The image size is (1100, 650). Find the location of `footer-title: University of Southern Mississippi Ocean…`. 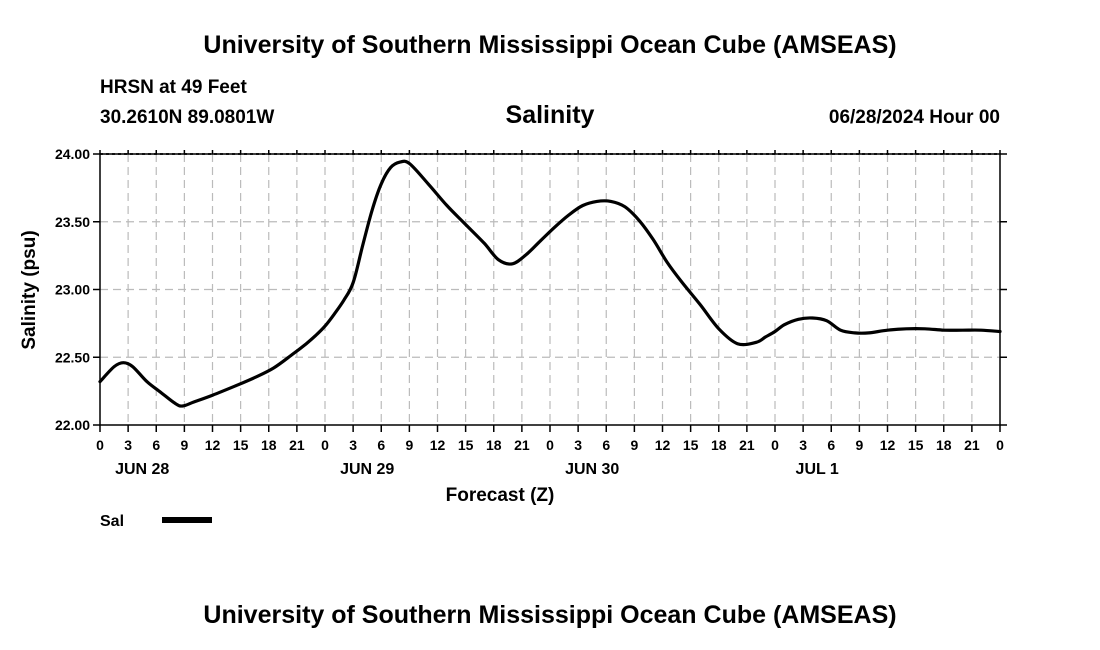

footer-title: University of Southern Mississippi Ocean… is located at coordinates (550, 615).